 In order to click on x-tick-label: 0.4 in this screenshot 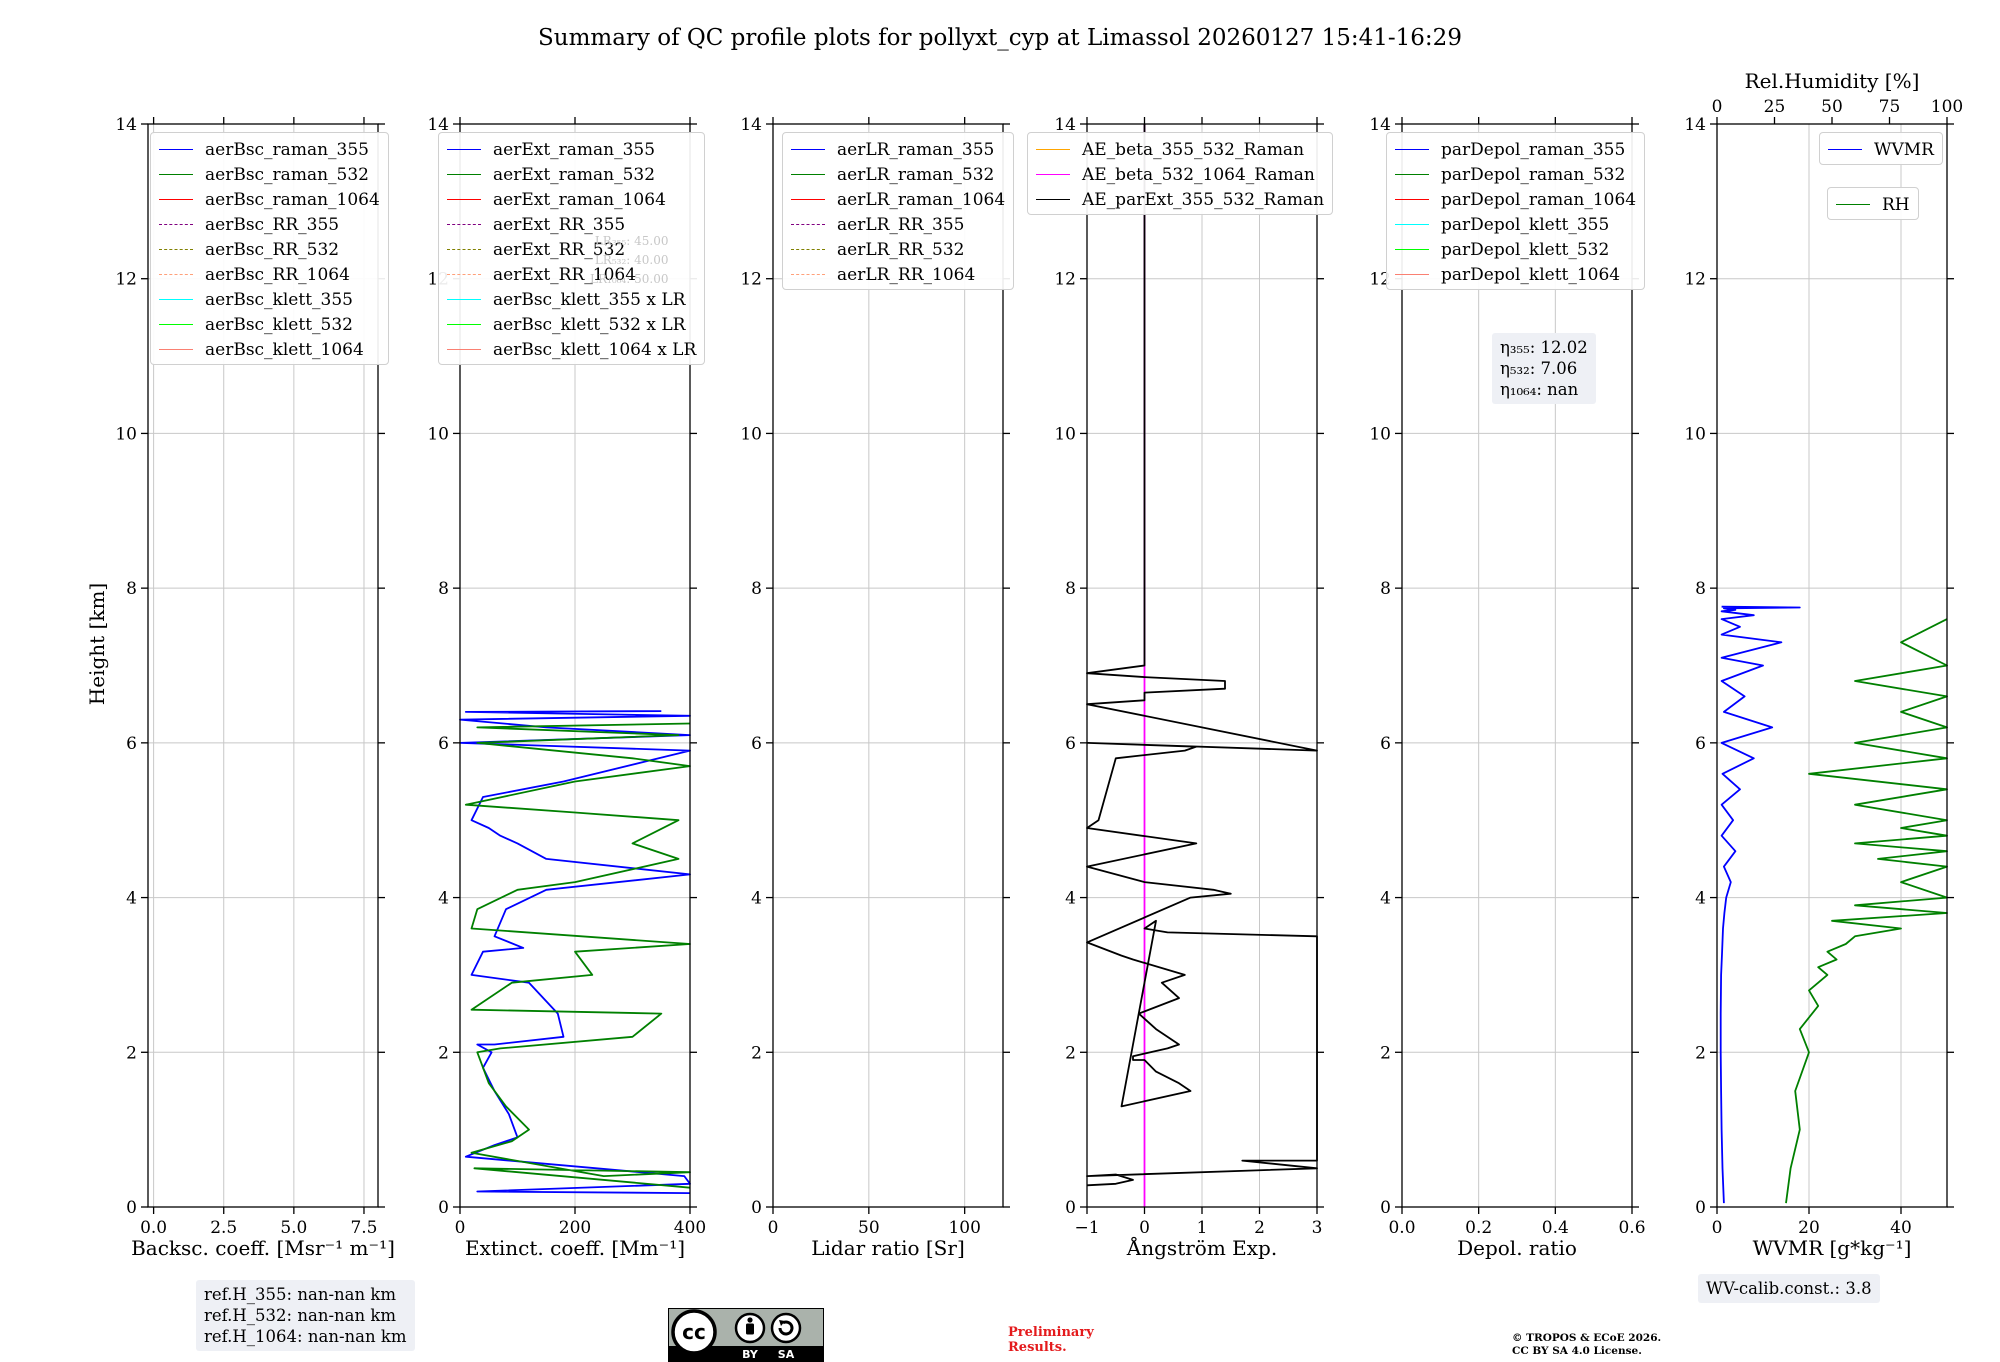, I will do `click(1555, 1228)`.